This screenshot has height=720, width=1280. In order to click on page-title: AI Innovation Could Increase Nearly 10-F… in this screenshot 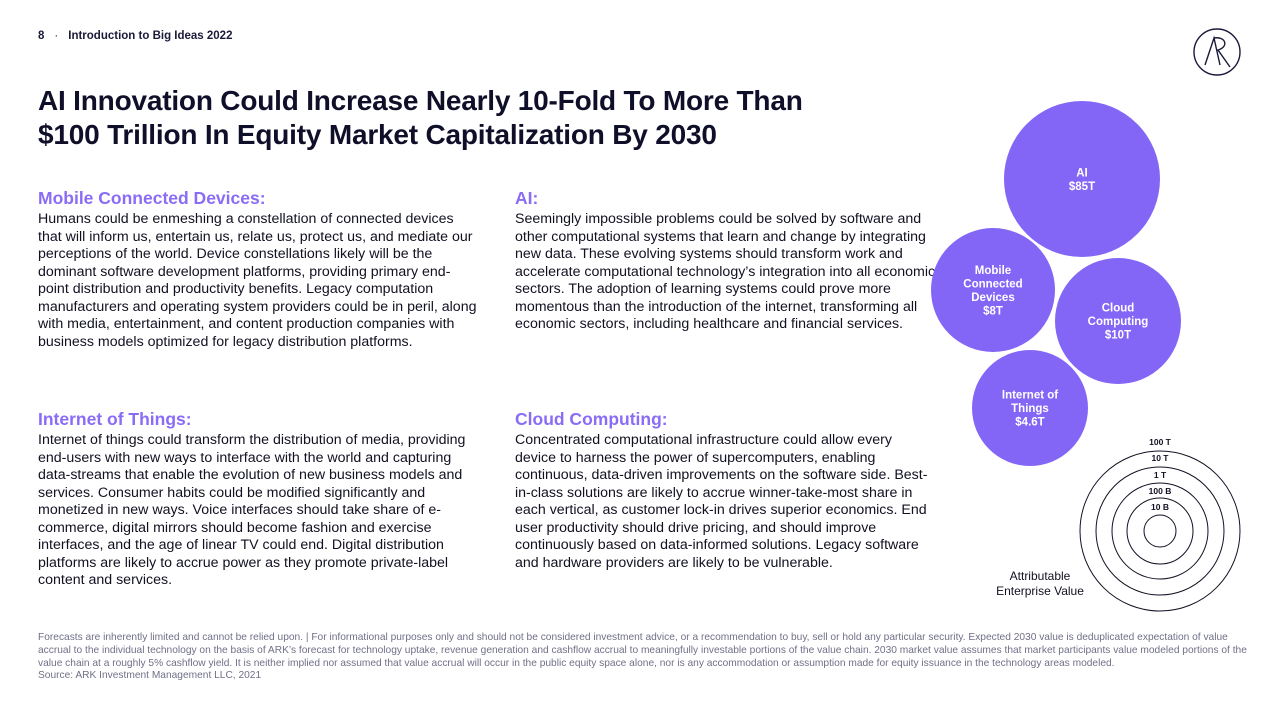, I will do `click(478, 118)`.